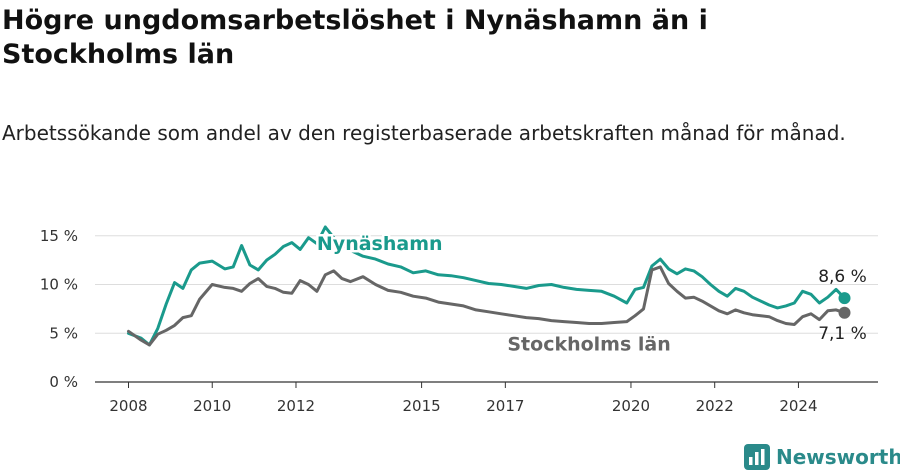  I want to click on bar-chart-logo-icon, so click(757, 457).